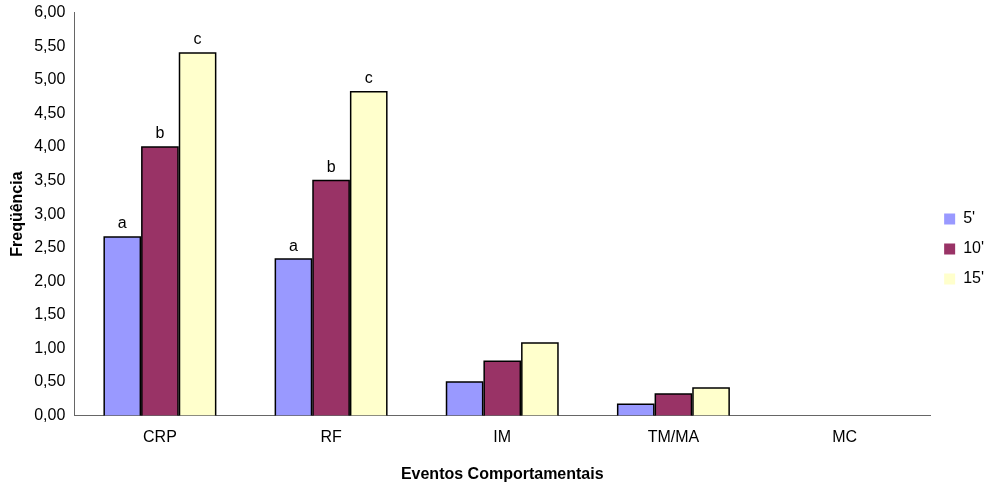 Image resolution: width=1002 pixels, height=492 pixels. Describe the element at coordinates (160, 436) in the screenshot. I see `x-tick-label: CRP` at that location.